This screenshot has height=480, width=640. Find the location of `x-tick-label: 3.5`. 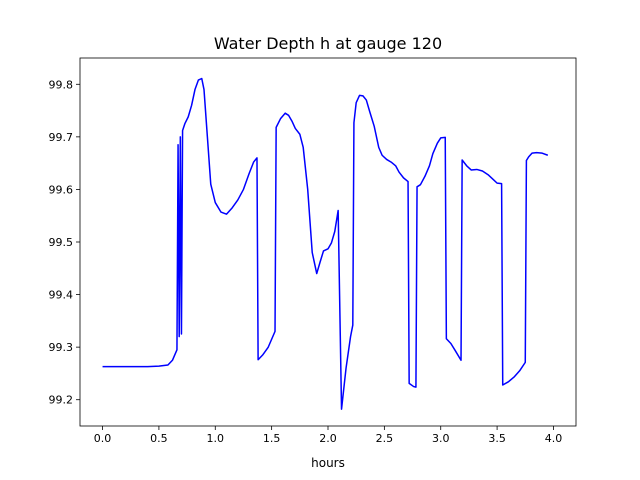

x-tick-label: 3.5 is located at coordinates (497, 438).